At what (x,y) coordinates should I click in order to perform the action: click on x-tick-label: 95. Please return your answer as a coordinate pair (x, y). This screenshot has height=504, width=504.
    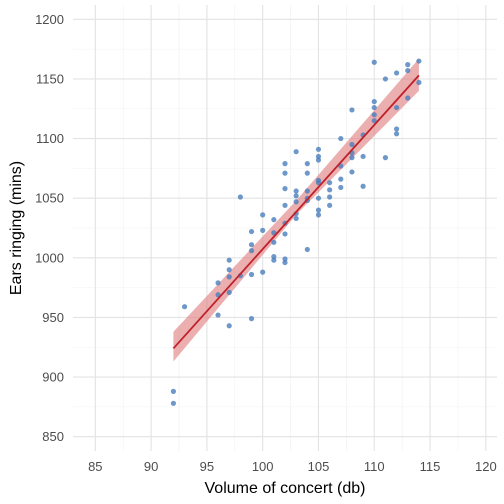
    Looking at the image, I should click on (207, 466).